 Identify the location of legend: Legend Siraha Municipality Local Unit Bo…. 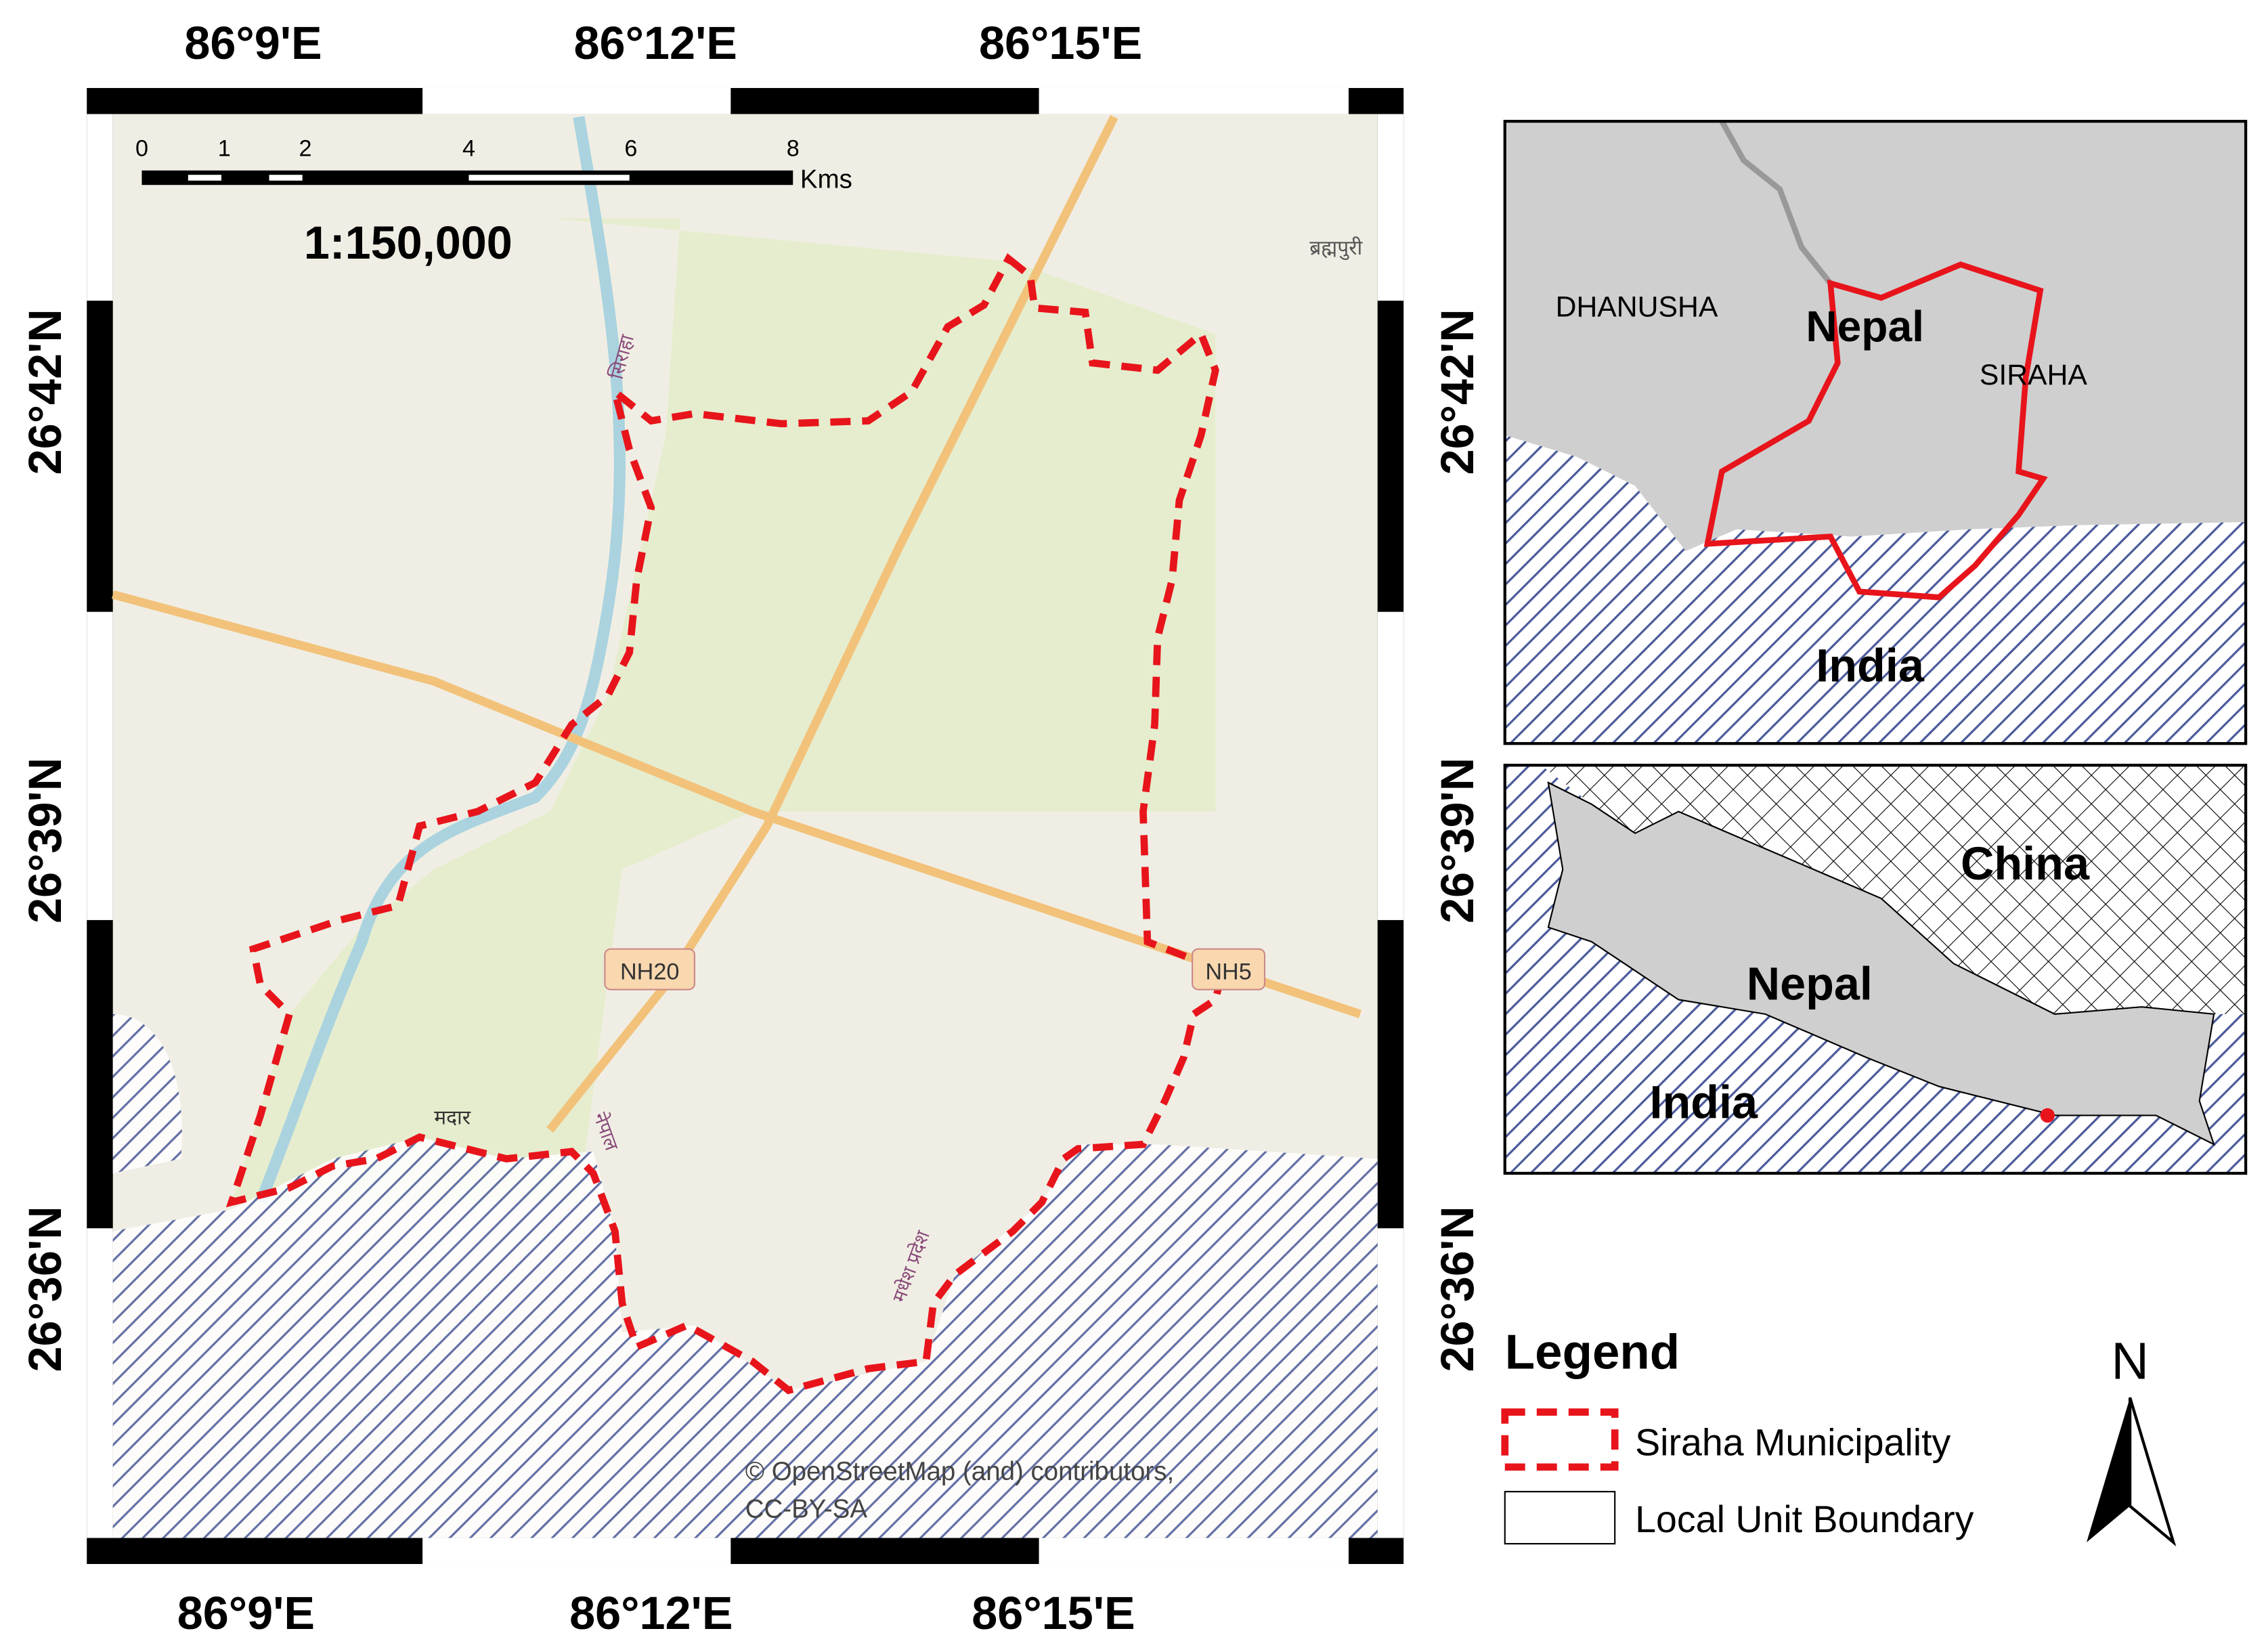
(1737, 1435).